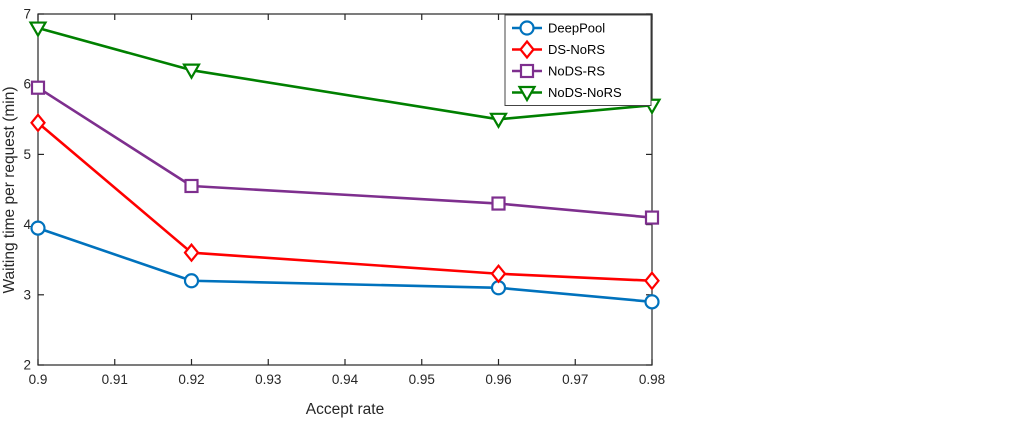  Describe the element at coordinates (576, 71) in the screenshot. I see `legend-entry-label: NoDS-RS` at that location.